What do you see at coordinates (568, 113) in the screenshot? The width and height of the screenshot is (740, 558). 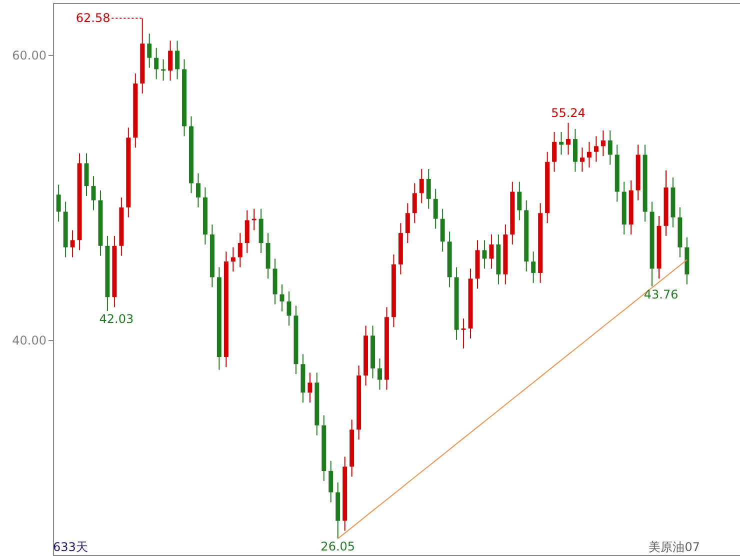 I see `annotation: 55.24` at bounding box center [568, 113].